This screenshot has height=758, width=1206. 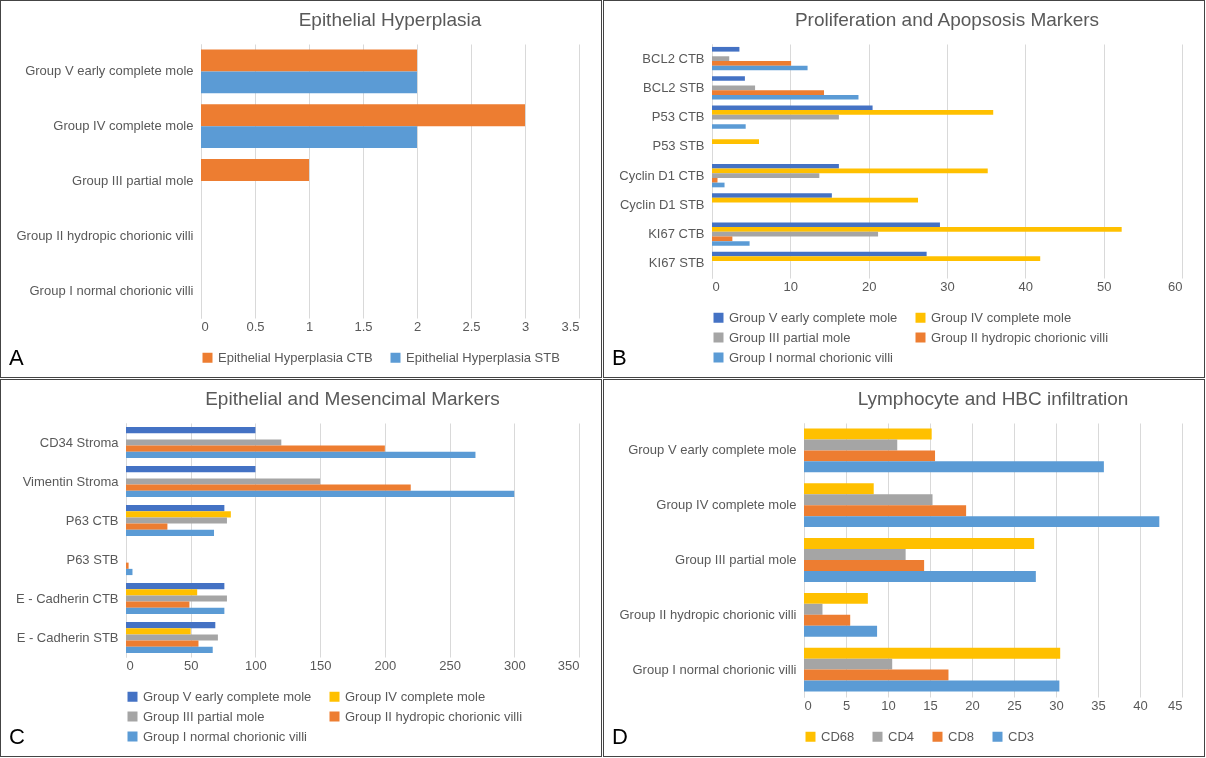 What do you see at coordinates (1175, 705) in the screenshot?
I see `x-tick-label: 45` at bounding box center [1175, 705].